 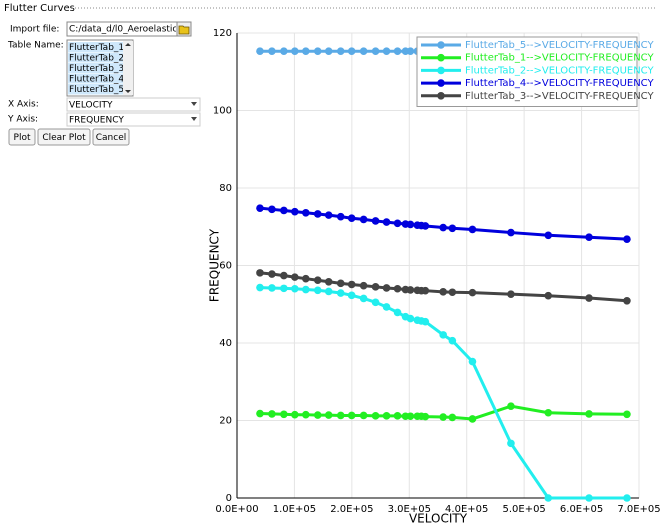 I want to click on browse-button, so click(x=184, y=29).